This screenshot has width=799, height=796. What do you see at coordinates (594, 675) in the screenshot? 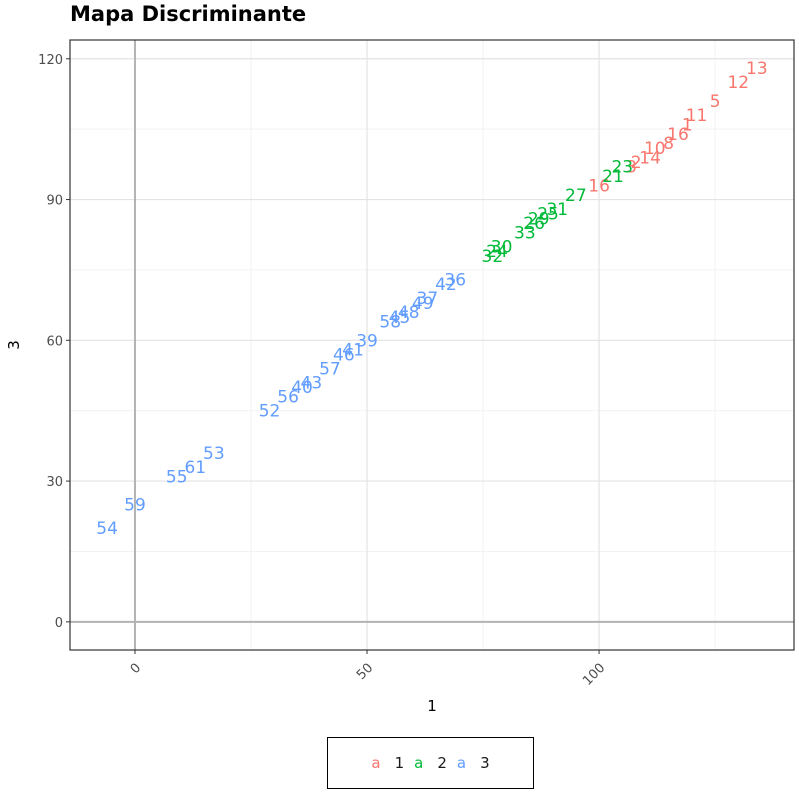
I see `x-tick-label: 100` at bounding box center [594, 675].